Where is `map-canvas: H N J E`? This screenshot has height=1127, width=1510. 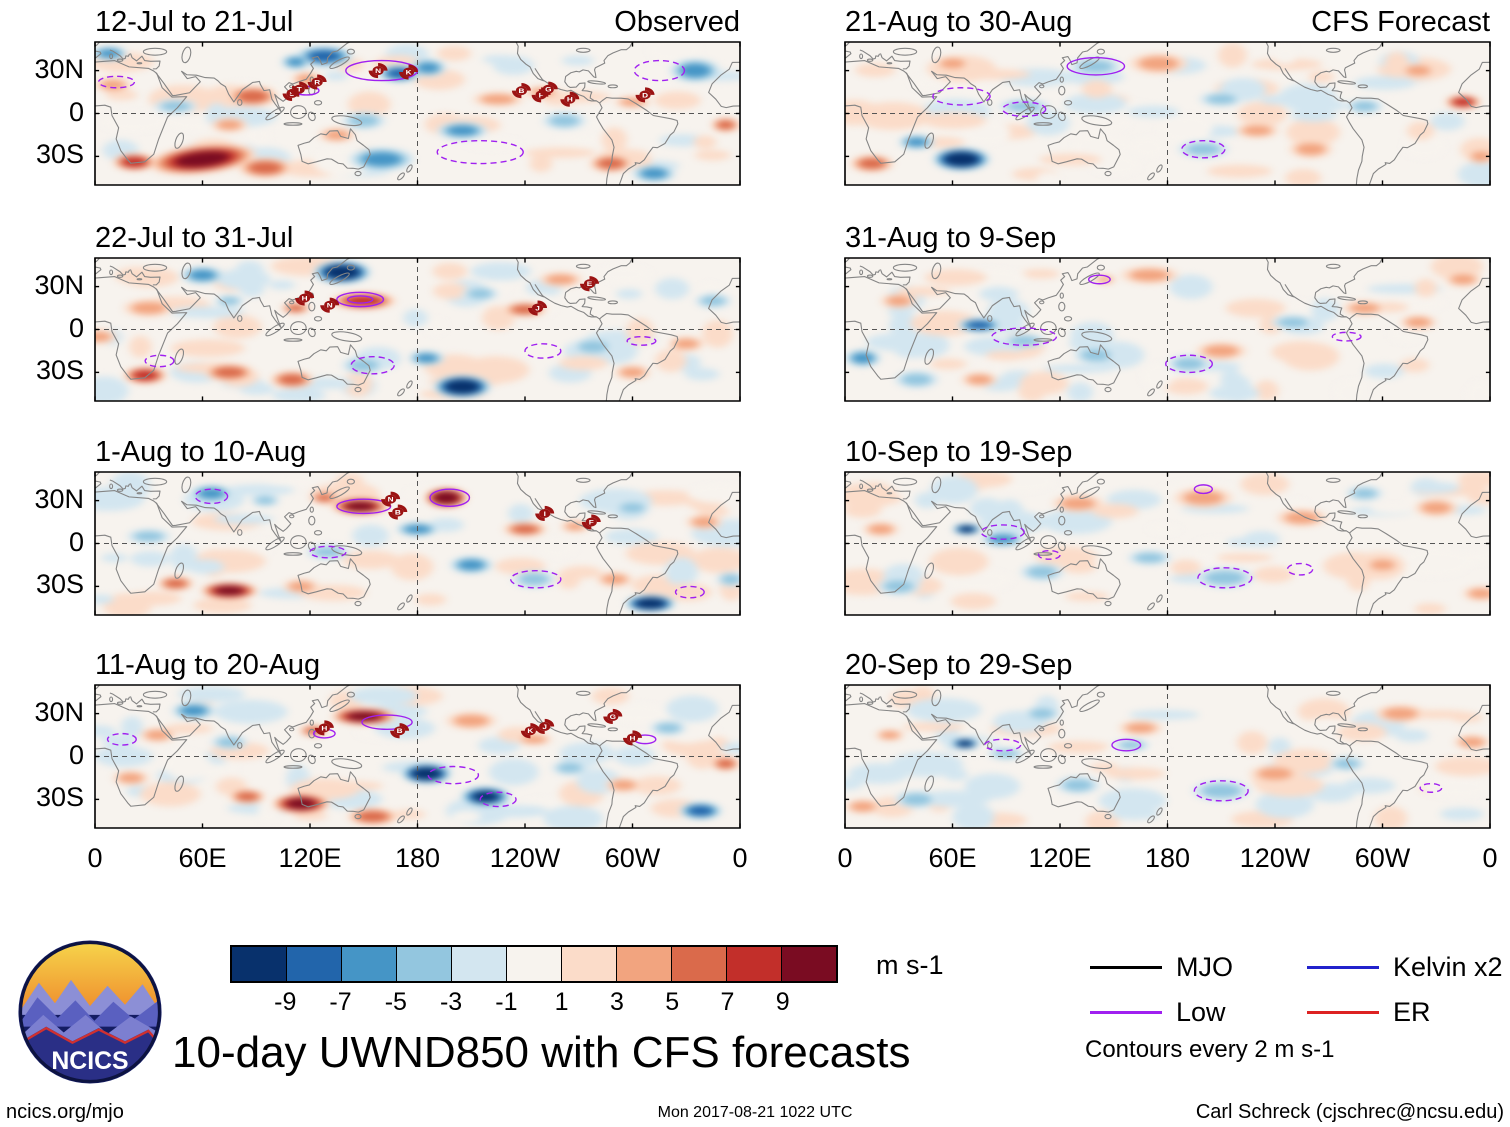
map-canvas: H N J E is located at coordinates (417, 329).